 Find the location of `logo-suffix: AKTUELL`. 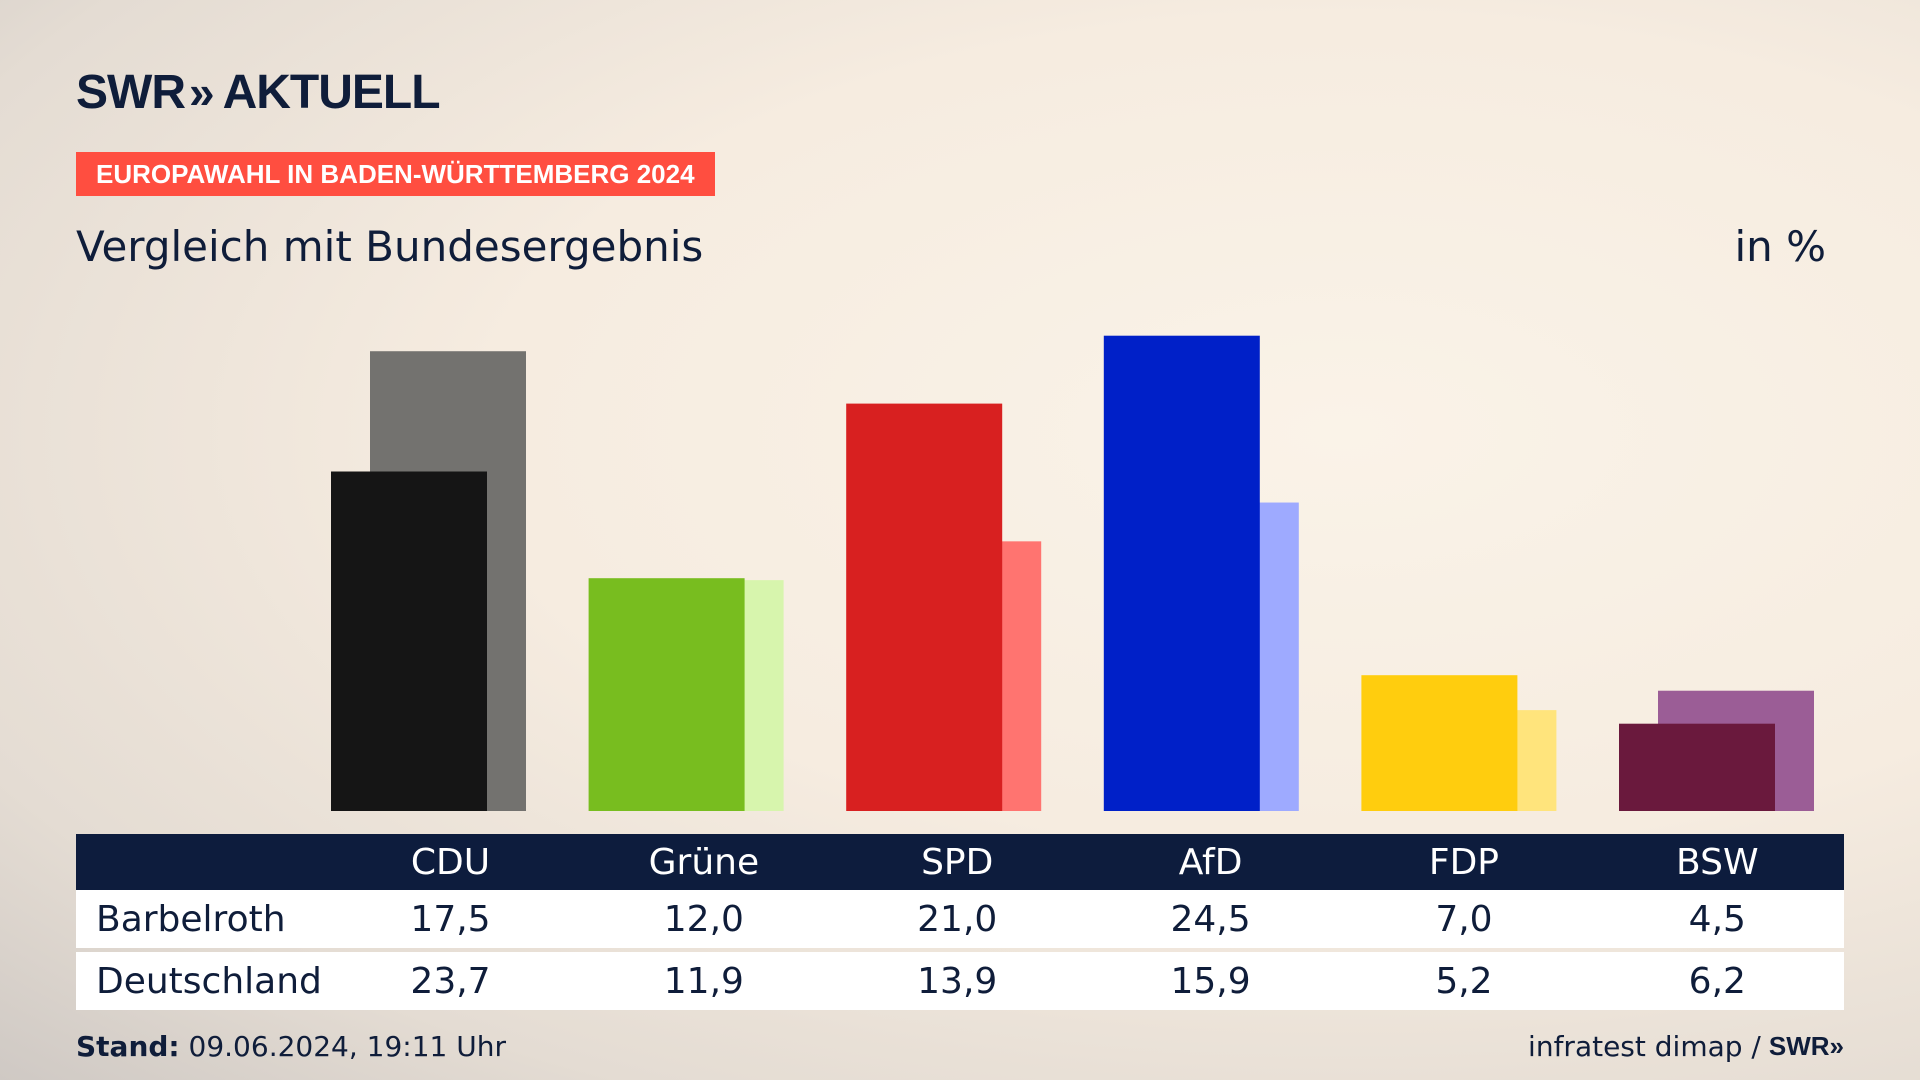

logo-suffix: AKTUELL is located at coordinates (331, 92).